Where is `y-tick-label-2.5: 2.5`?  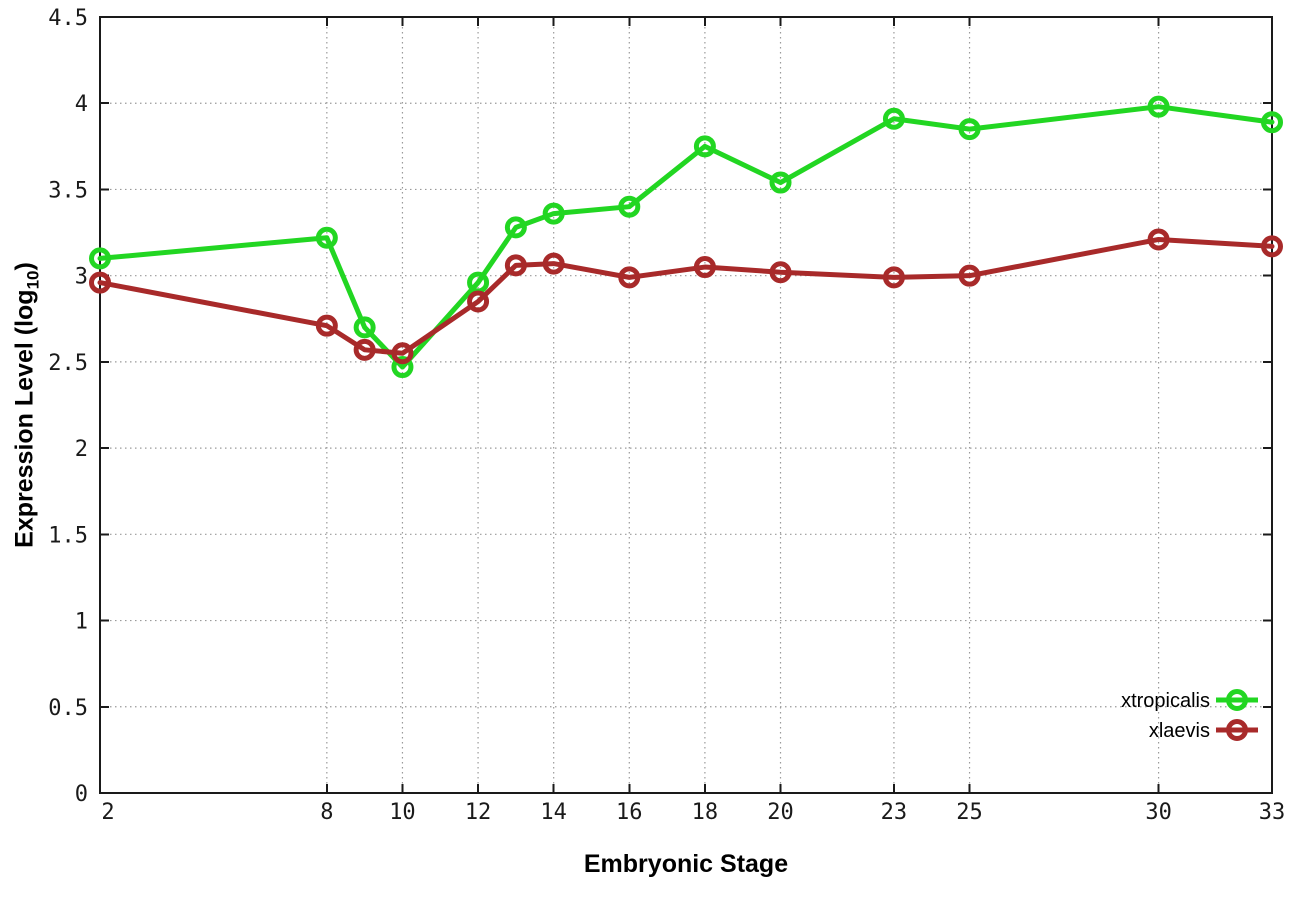 y-tick-label-2.5: 2.5 is located at coordinates (68, 363).